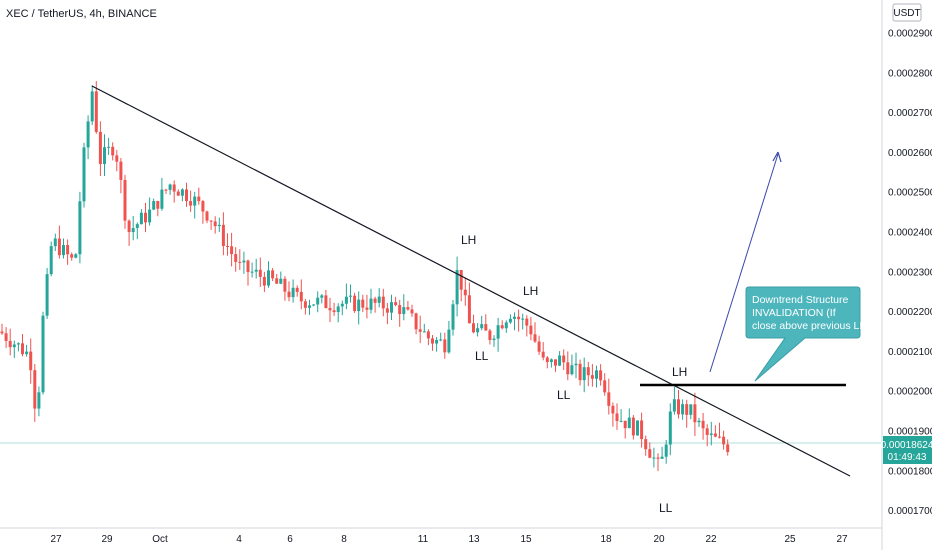 This screenshot has height=550, width=932. I want to click on y-tick-label: 0.00027000, so click(910, 113).